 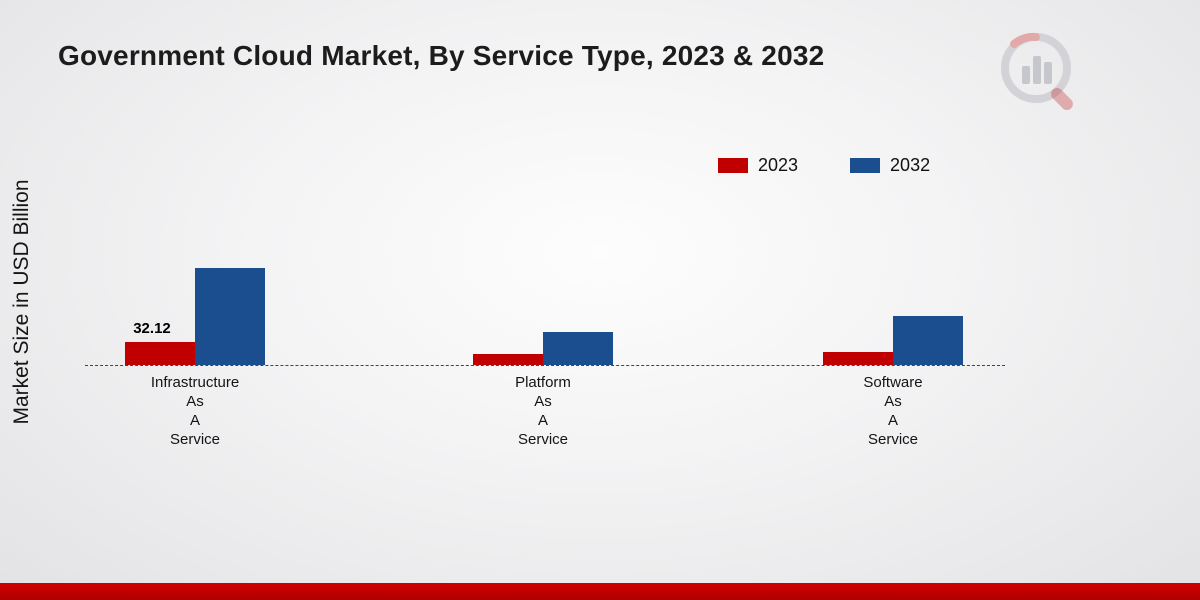 What do you see at coordinates (195, 411) in the screenshot?
I see `category-label-infrastructure-as-a-service: Infrastructure As A Service` at bounding box center [195, 411].